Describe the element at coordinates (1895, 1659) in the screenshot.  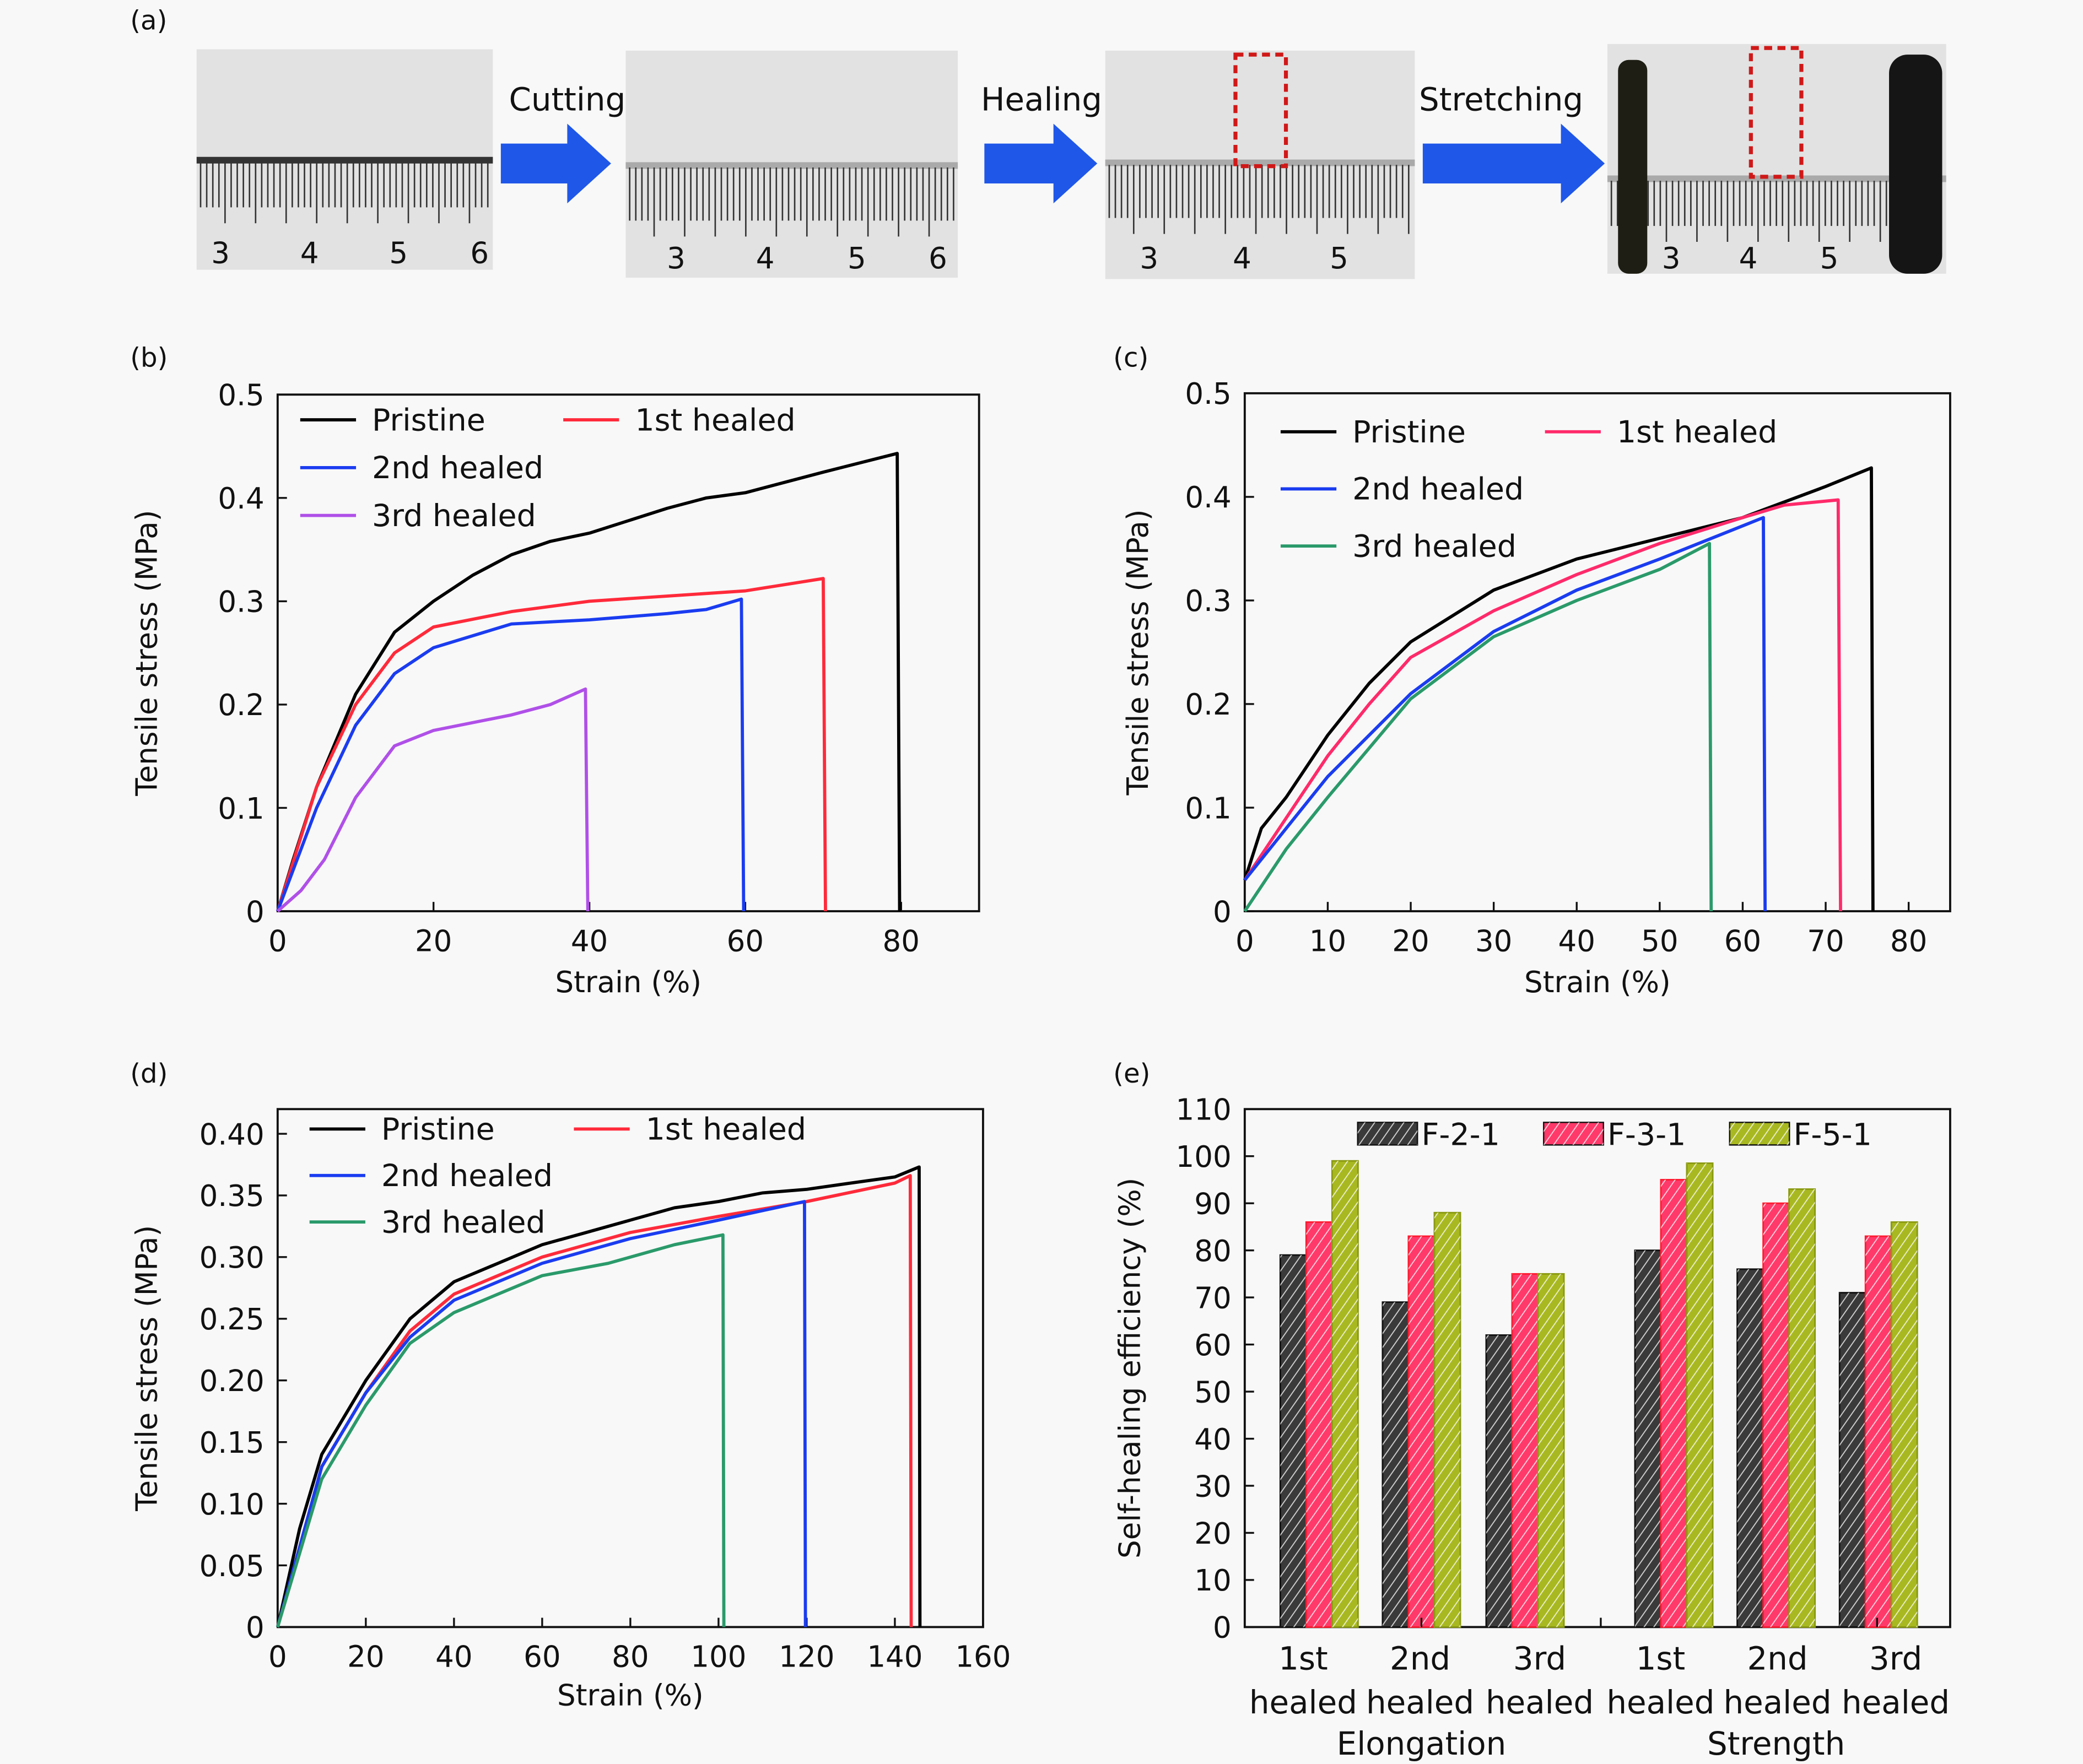
I see `category-label-line1: 3rd` at that location.